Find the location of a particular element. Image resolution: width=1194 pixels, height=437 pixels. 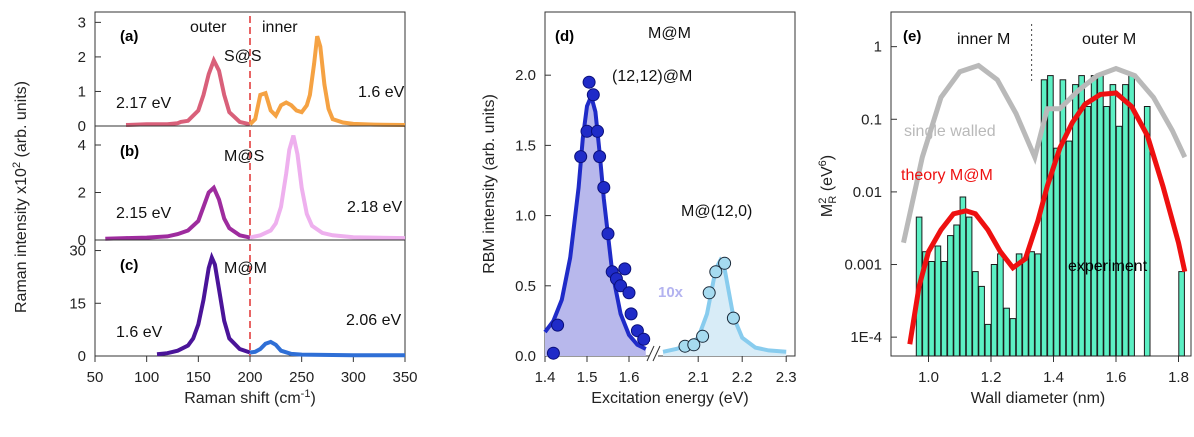

panel-e-single-walled-curve is located at coordinates (1044, 153).